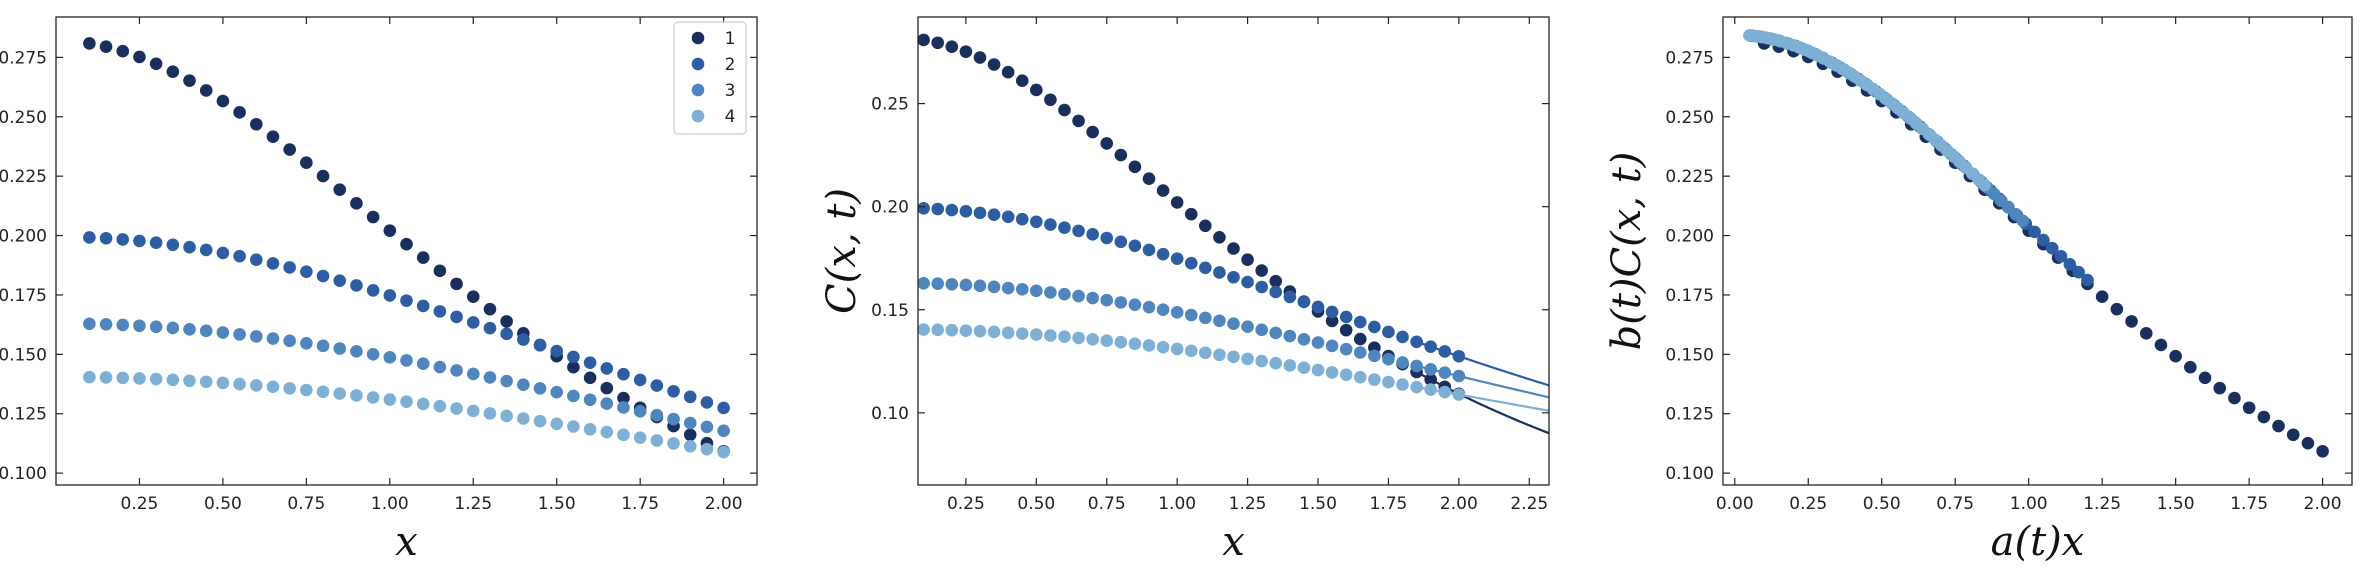  Describe the element at coordinates (842, 251) in the screenshot. I see `y-axis-label: C(x, t)` at that location.